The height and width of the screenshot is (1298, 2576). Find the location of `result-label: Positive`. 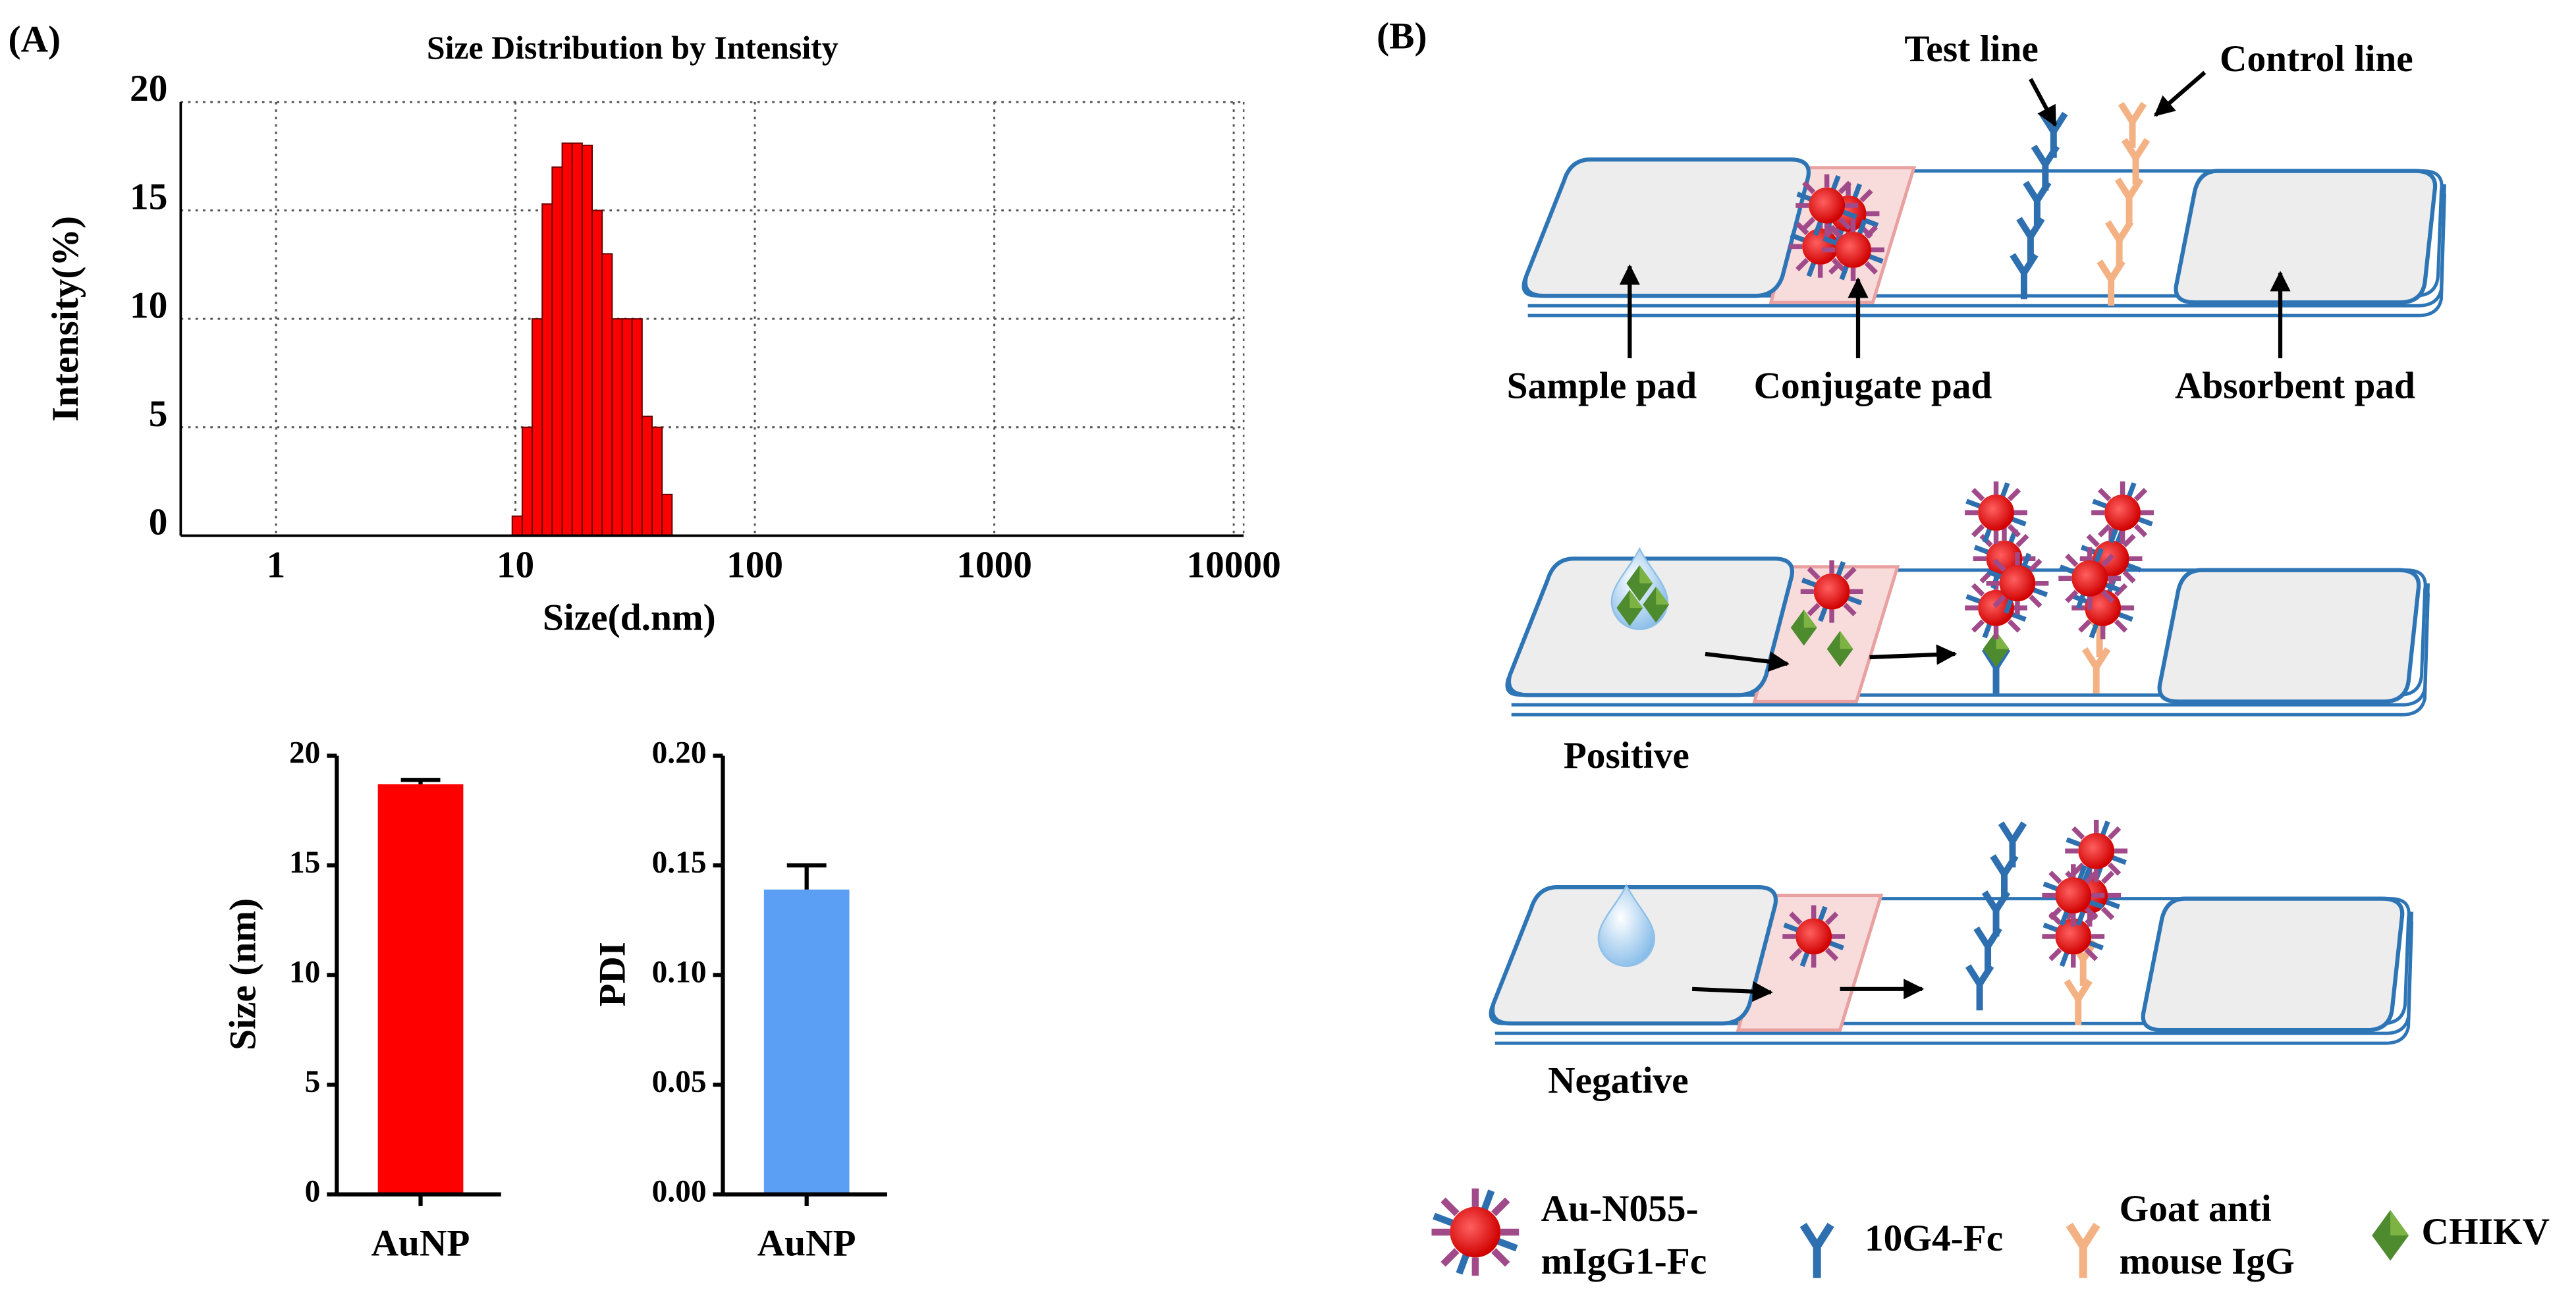

result-label: Positive is located at coordinates (1626, 755).